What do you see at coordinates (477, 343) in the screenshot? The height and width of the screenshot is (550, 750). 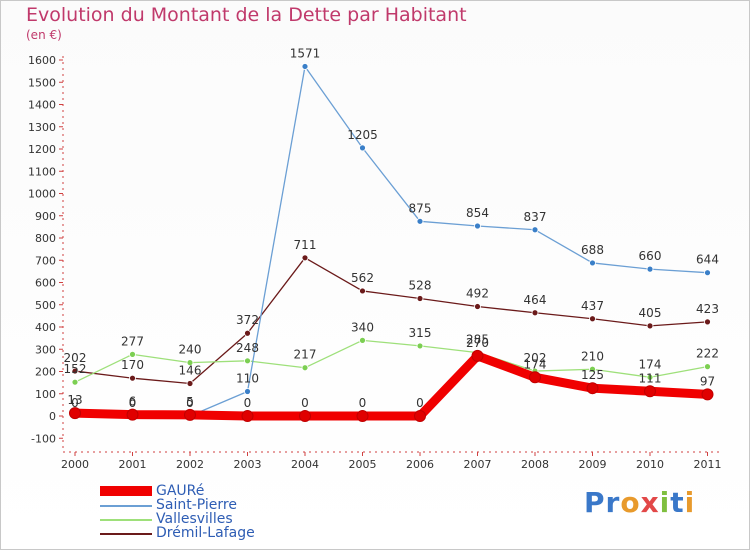 I see `data-label-gaure: 270` at bounding box center [477, 343].